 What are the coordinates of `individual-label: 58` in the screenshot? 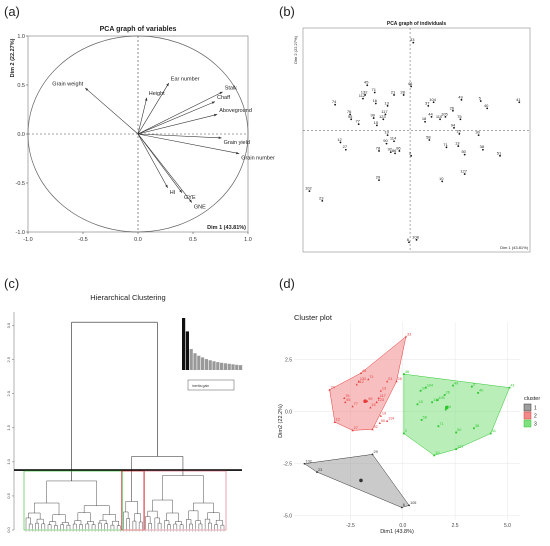 It's located at (428, 137).